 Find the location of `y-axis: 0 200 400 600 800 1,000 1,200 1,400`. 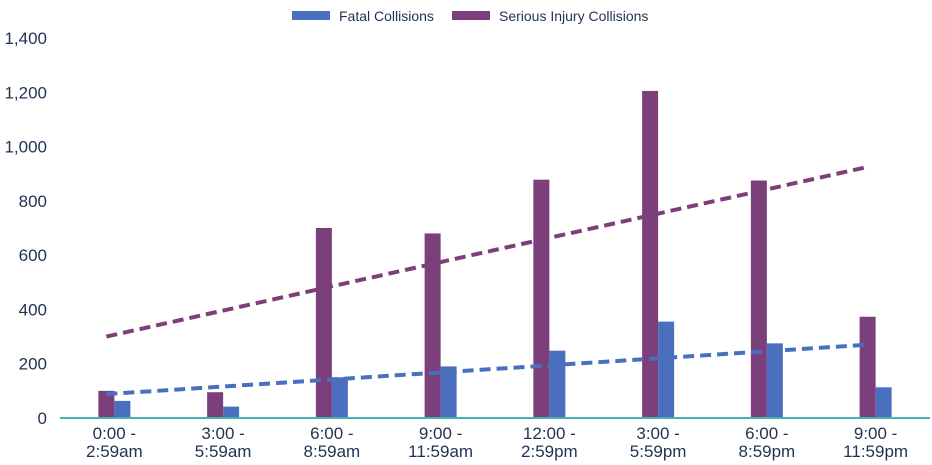

y-axis: 0 200 400 600 800 1,000 1,200 1,400 is located at coordinates (25, 228).